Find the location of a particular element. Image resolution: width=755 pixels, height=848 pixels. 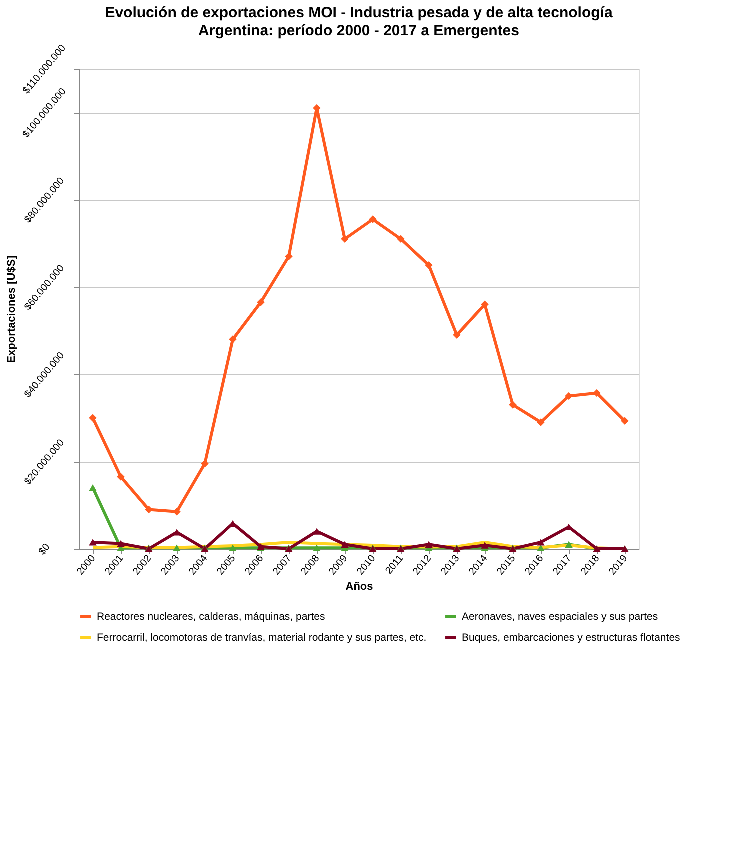

y-tick-label: $0 is located at coordinates (45, 550).